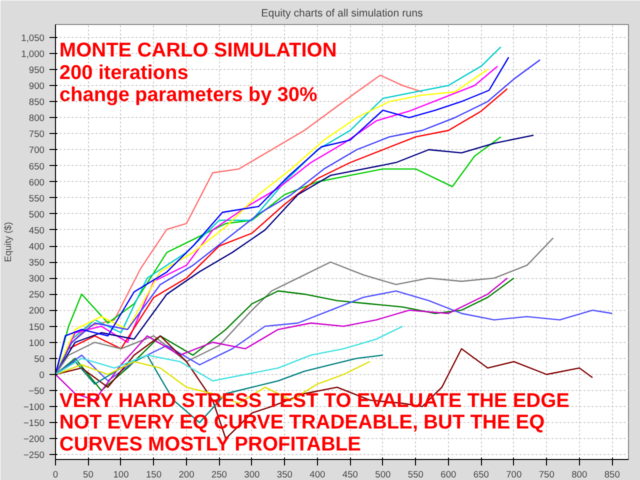 This screenshot has height=480, width=640. I want to click on x-tick-label: 450, so click(350, 475).